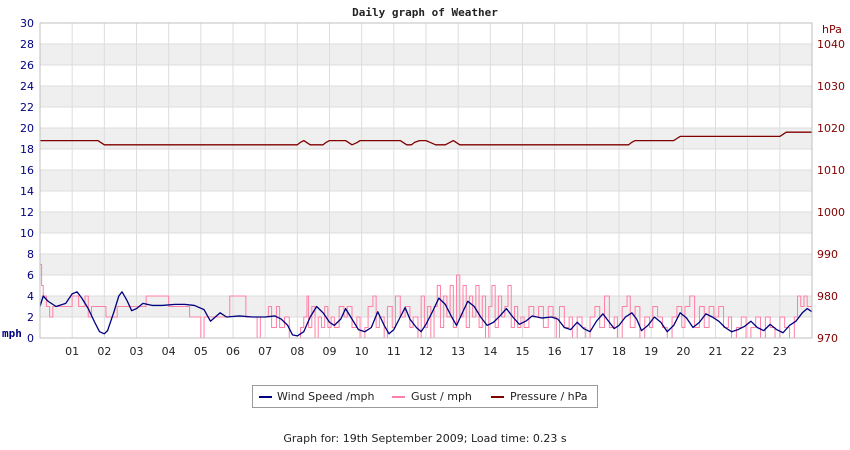 The height and width of the screenshot is (450, 850). I want to click on x-tick-label: 21, so click(716, 351).